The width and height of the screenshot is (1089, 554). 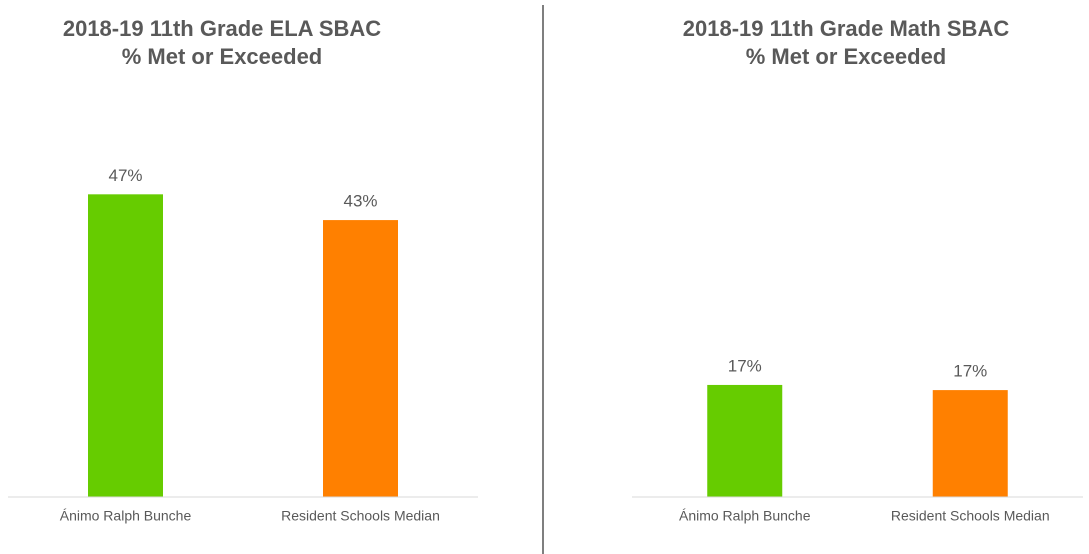 I want to click on value-label: 43%, so click(x=360, y=201).